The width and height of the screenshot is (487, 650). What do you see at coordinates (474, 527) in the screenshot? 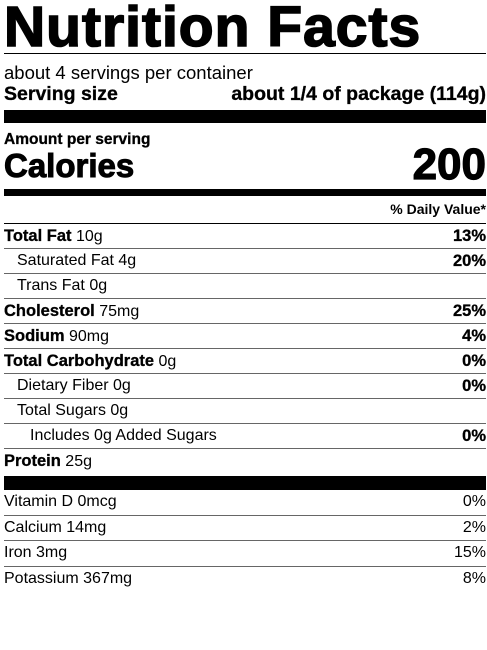
I see `vitamin-dv: 2%` at bounding box center [474, 527].